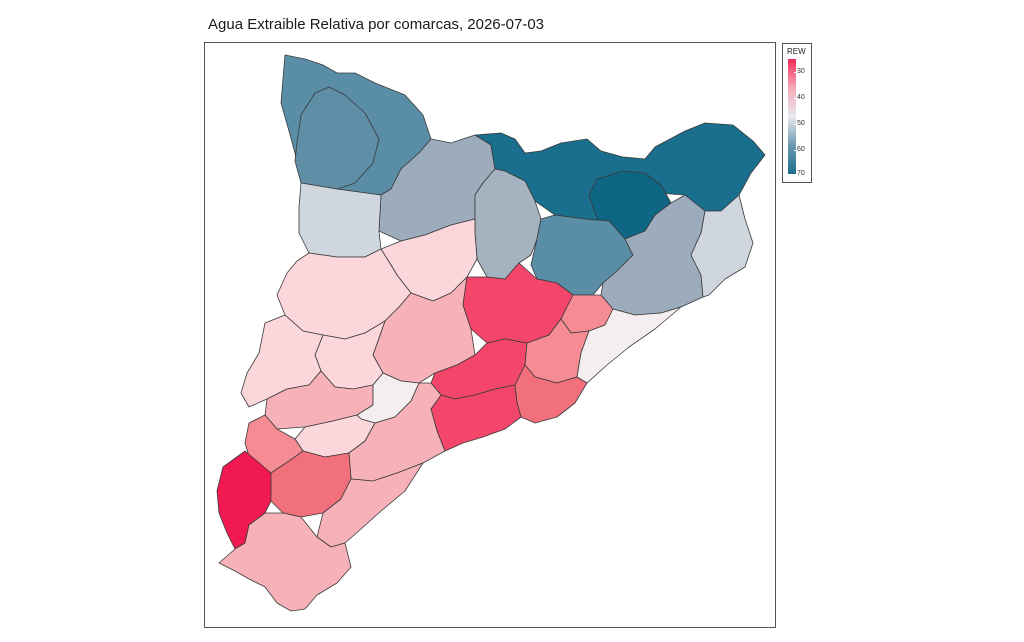  Describe the element at coordinates (799, 71) in the screenshot. I see `legend-tick-30: 30` at that location.